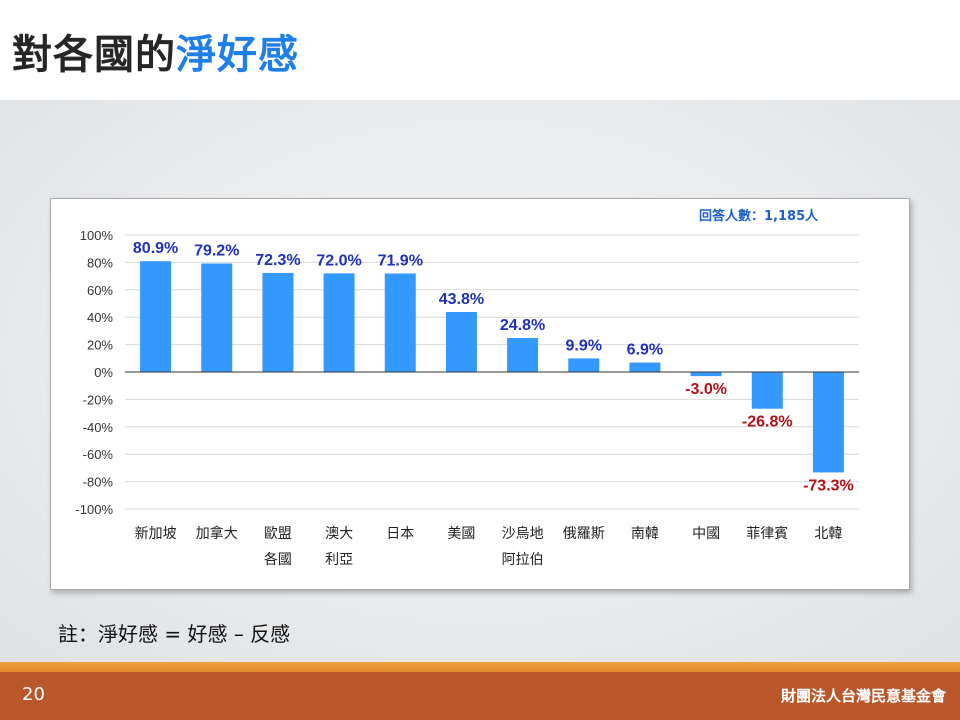 The image size is (960, 720). Describe the element at coordinates (339, 534) in the screenshot. I see `category-label: 澳大` at that location.